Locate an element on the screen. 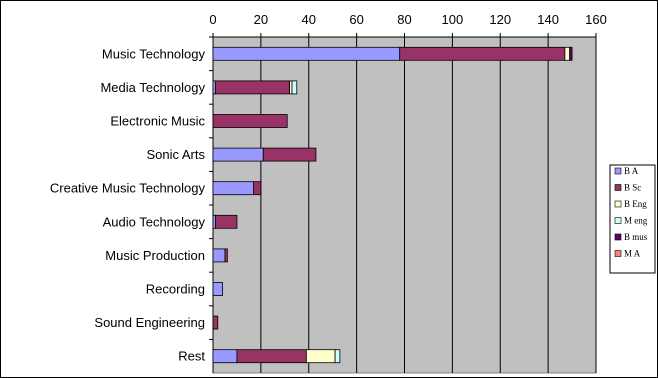 The image size is (658, 378). category-label: Electronic Music is located at coordinates (157, 121).